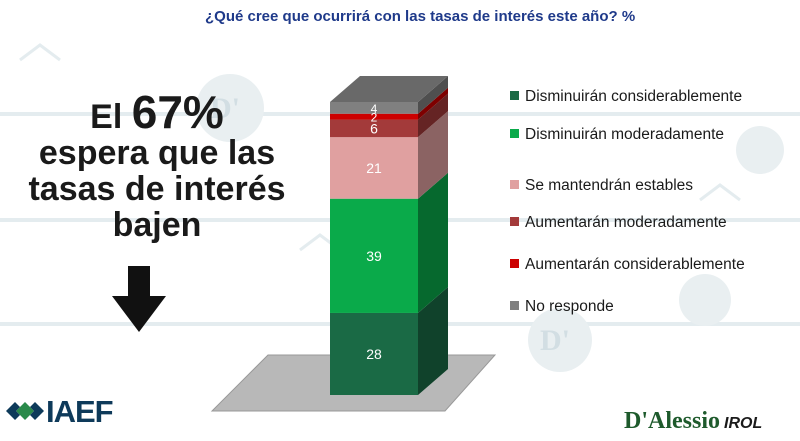 This screenshot has height=441, width=800. I want to click on legend-item-6: No responde, so click(562, 307).